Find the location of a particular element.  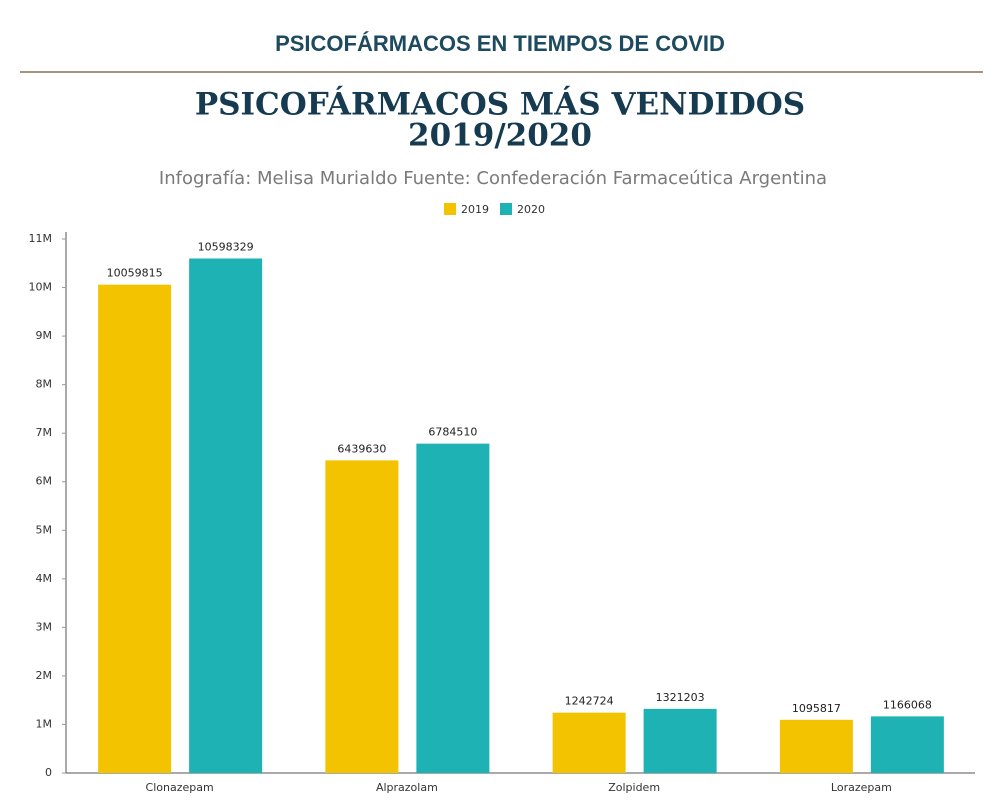

y-tick-label: 11M is located at coordinates (41, 238).